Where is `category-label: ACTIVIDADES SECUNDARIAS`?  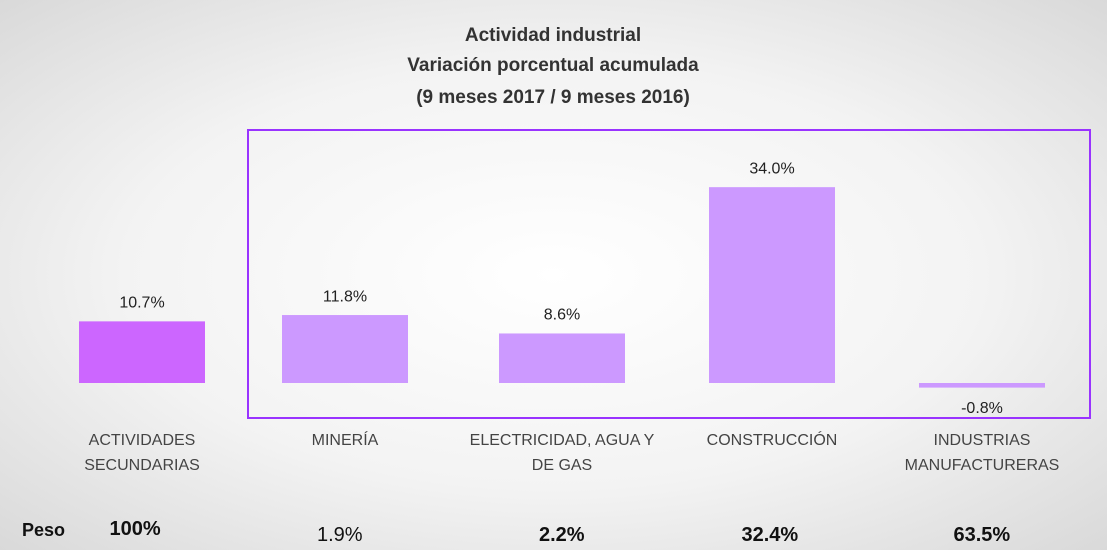
category-label: ACTIVIDADES SECUNDARIAS is located at coordinates (142, 453).